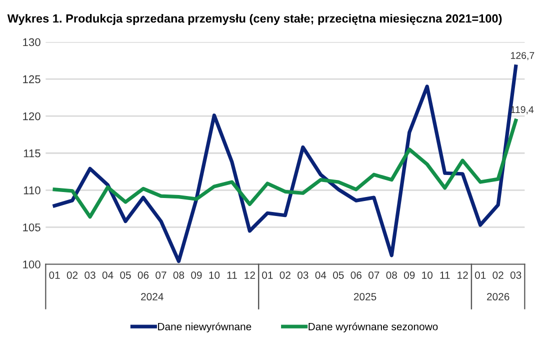 Image resolution: width=557 pixels, height=350 pixels. I want to click on y-tick-label: 110, so click(32, 190).